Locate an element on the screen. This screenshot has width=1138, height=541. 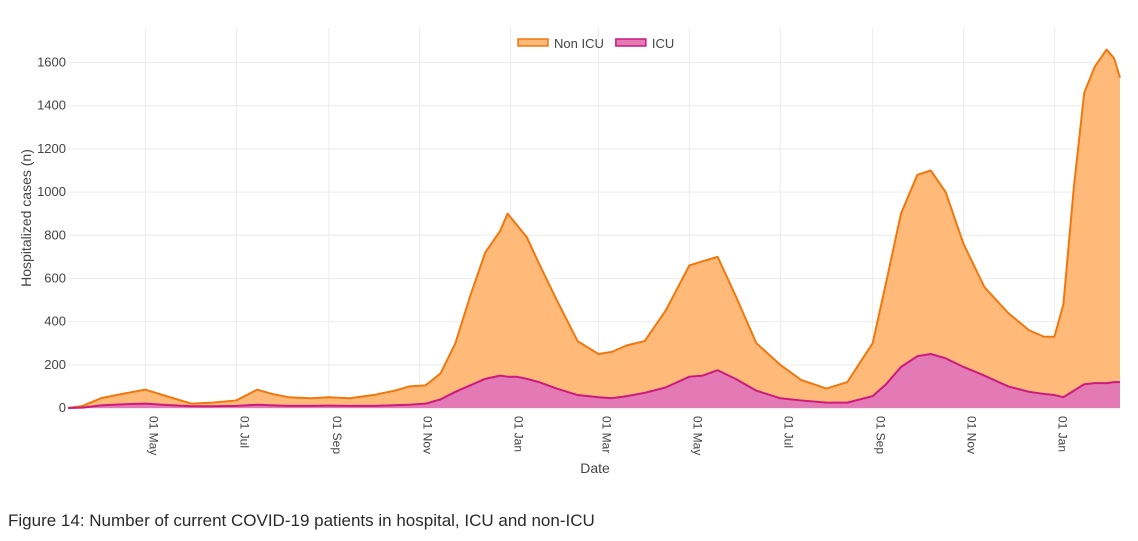
y-tick-label: 800 is located at coordinates (55, 234).